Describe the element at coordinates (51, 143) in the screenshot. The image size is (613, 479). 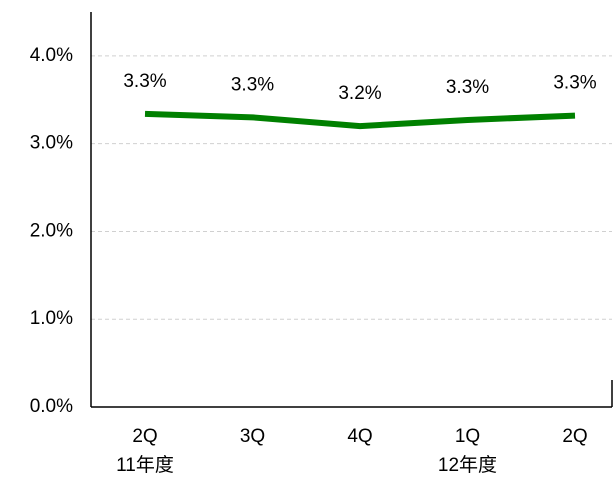
I see `y-tick-label: 3.0%` at that location.